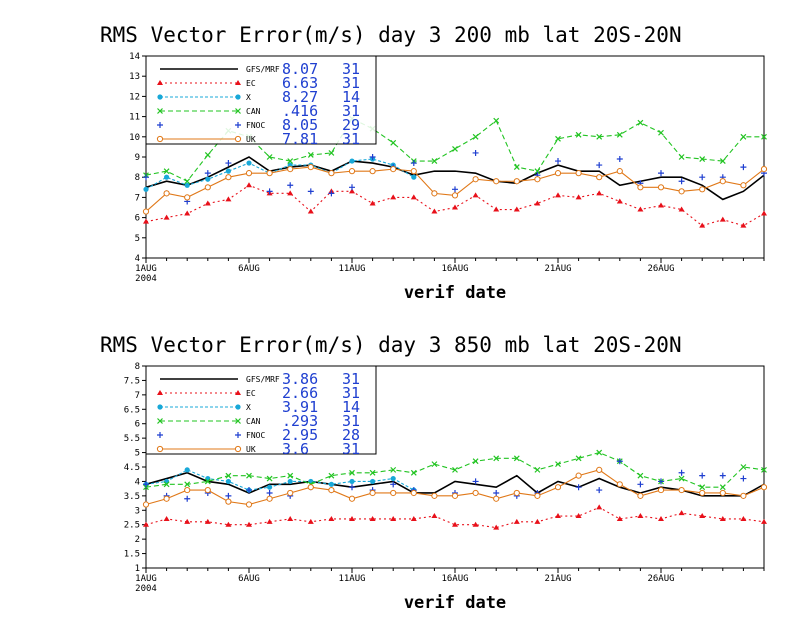 This screenshot has width=800, height=622. I want to click on legend-series-count: 29, so click(351, 125).